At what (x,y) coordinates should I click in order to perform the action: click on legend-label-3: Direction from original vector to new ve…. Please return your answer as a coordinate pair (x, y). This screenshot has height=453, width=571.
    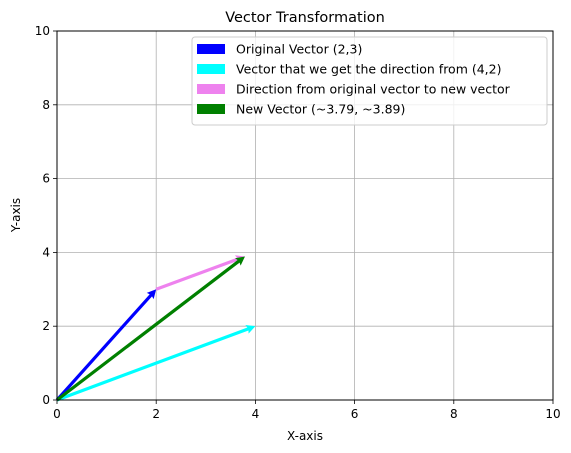
    Looking at the image, I should click on (373, 89).